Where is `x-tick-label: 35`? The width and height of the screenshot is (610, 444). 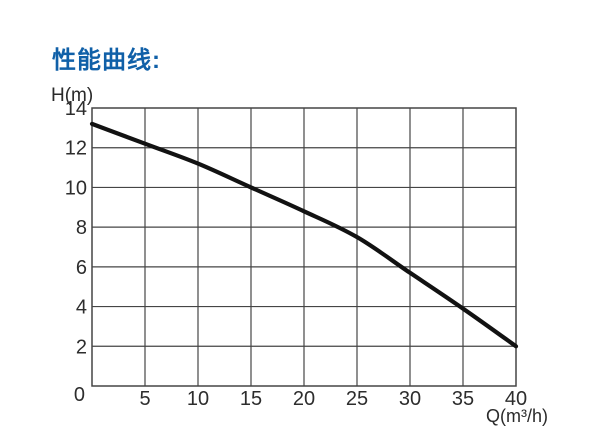
x-tick-label: 35 is located at coordinates (463, 399).